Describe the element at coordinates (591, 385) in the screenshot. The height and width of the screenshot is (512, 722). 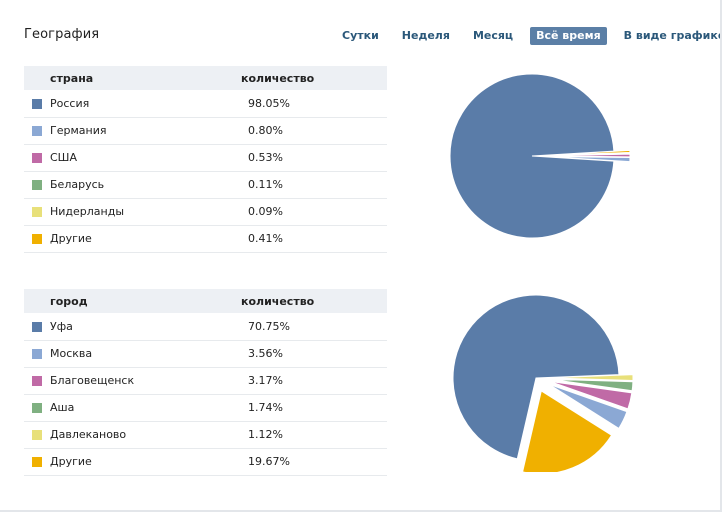
I see `city-slice-Аша` at that location.